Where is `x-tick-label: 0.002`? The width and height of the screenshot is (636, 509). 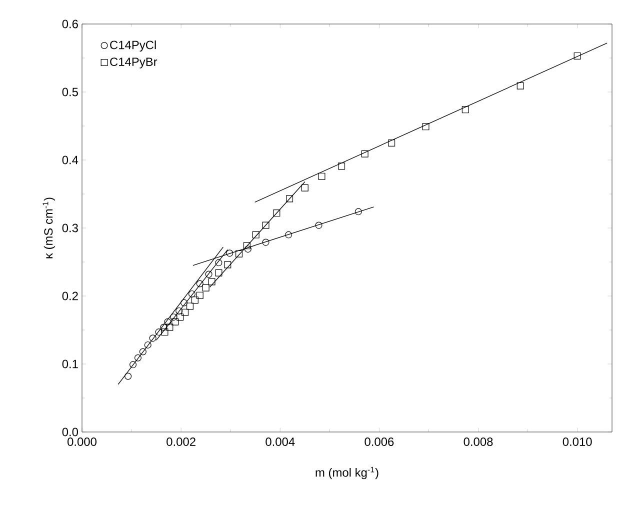
x-tick-label: 0.002 is located at coordinates (181, 442).